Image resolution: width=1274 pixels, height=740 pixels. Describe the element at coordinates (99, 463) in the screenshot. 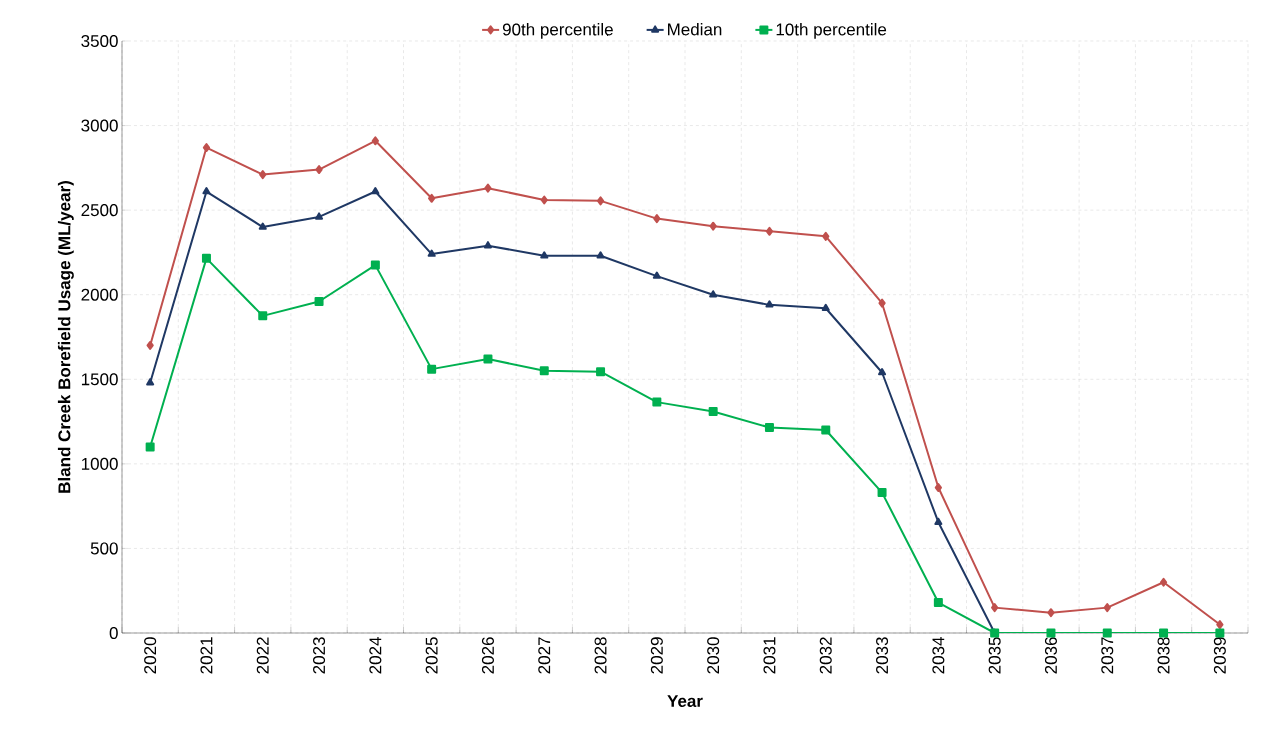

I see `y-tick-label: 1000` at that location.